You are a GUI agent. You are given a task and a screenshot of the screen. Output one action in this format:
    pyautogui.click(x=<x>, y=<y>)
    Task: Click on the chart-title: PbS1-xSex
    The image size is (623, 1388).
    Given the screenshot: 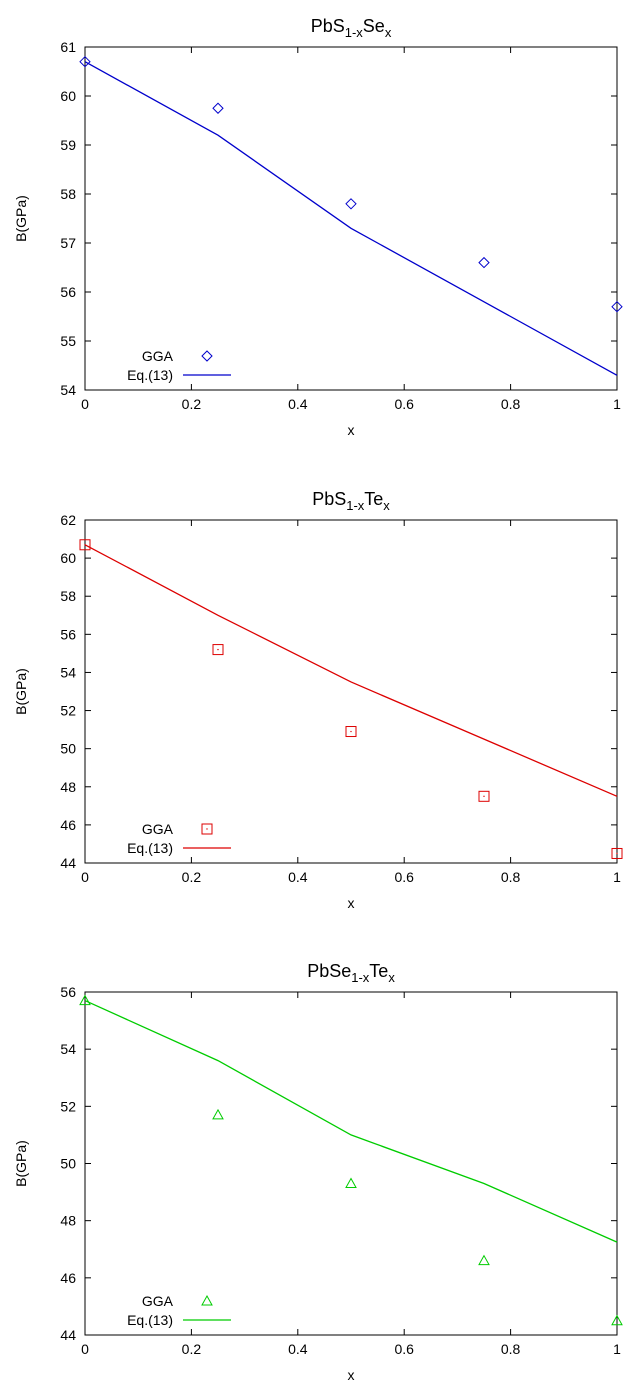 What is the action you would take?
    pyautogui.click(x=351, y=28)
    